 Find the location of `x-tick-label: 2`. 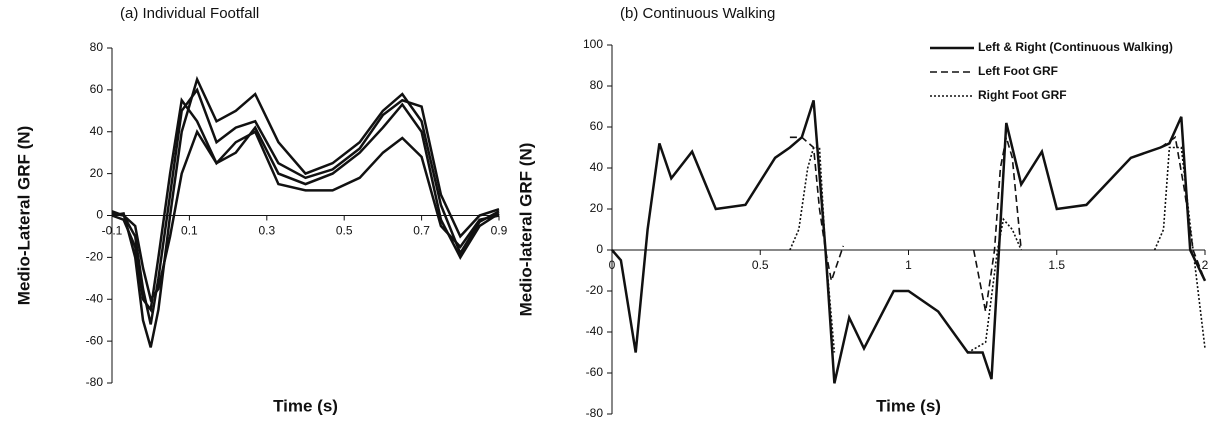

x-tick-label: 2 is located at coordinates (1205, 265).